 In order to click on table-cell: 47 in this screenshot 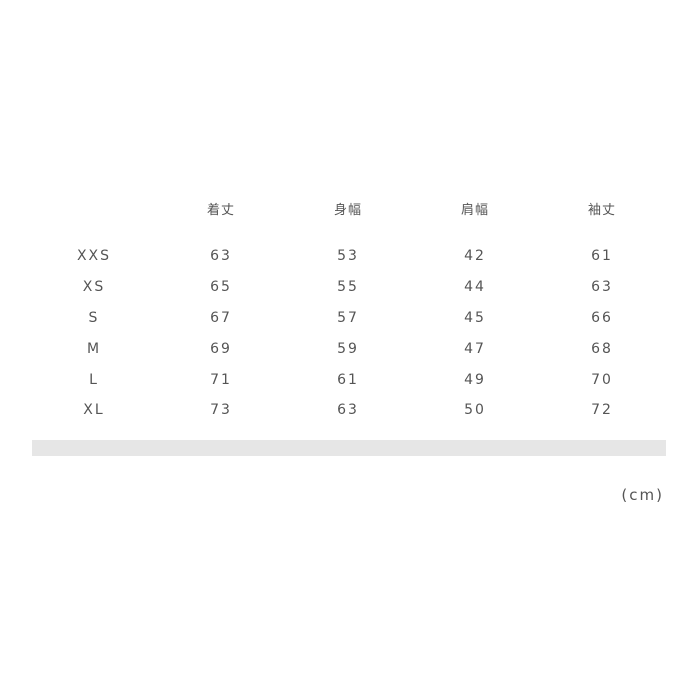, I will do `click(475, 349)`.